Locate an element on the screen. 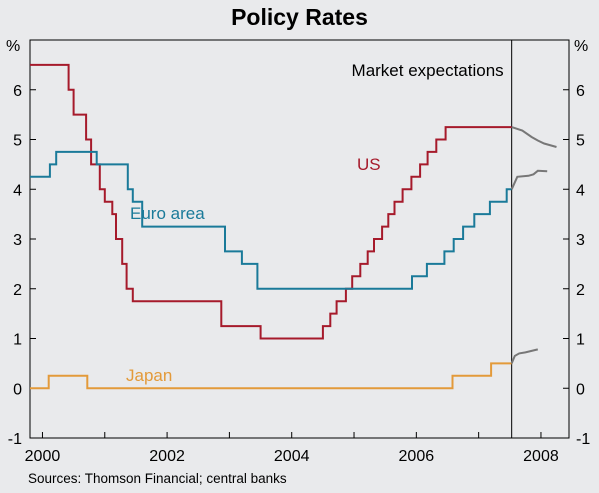  y-tick-label-right: 3 is located at coordinates (580, 240).